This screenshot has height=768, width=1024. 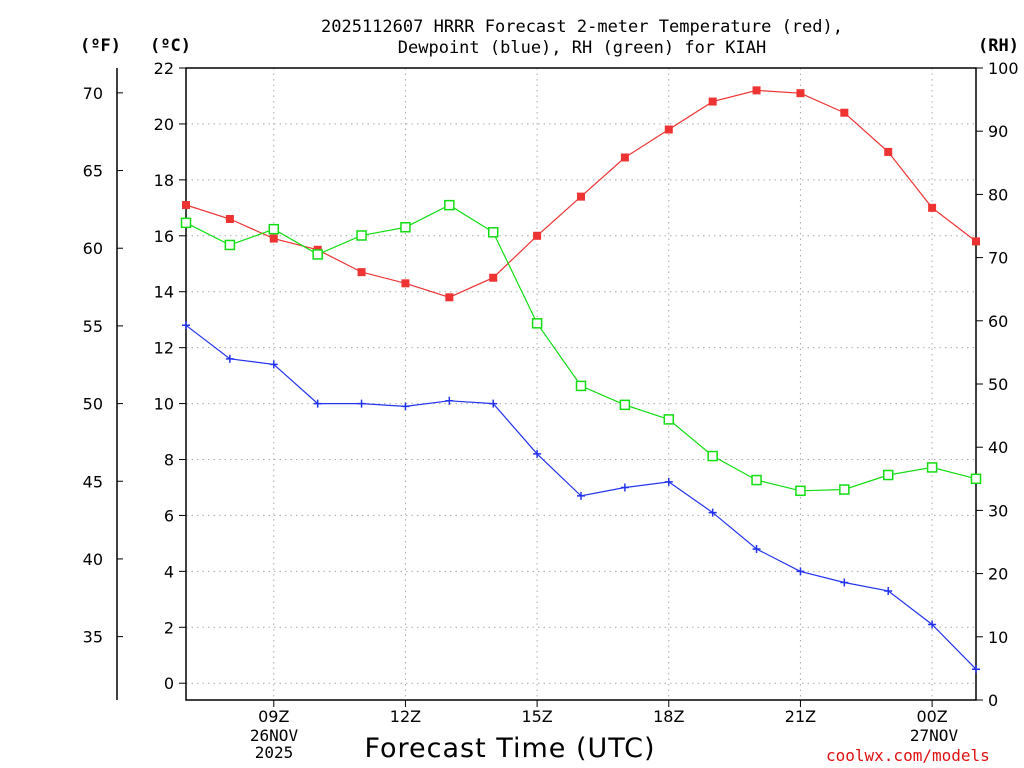 I want to click on rh-tick-label: 20, so click(x=998, y=574).